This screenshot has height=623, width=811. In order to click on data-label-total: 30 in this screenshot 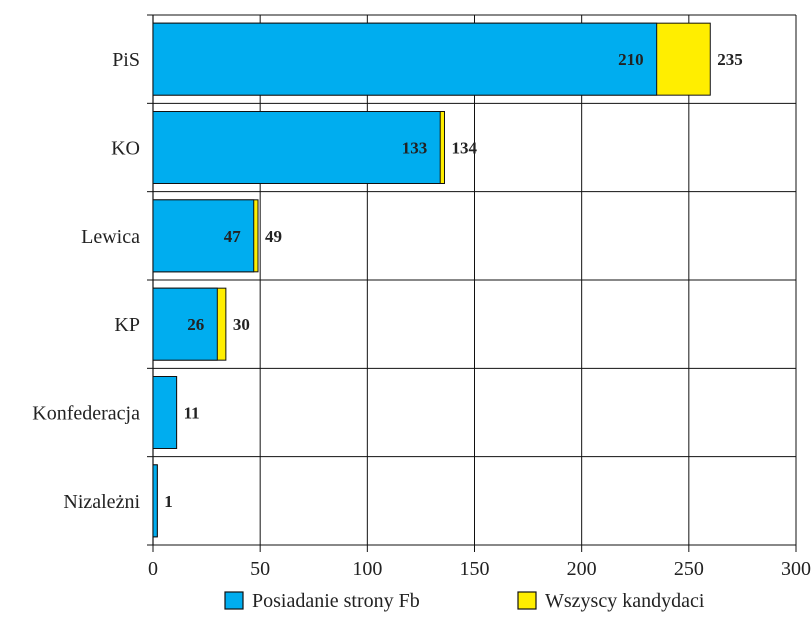, I will do `click(241, 324)`.